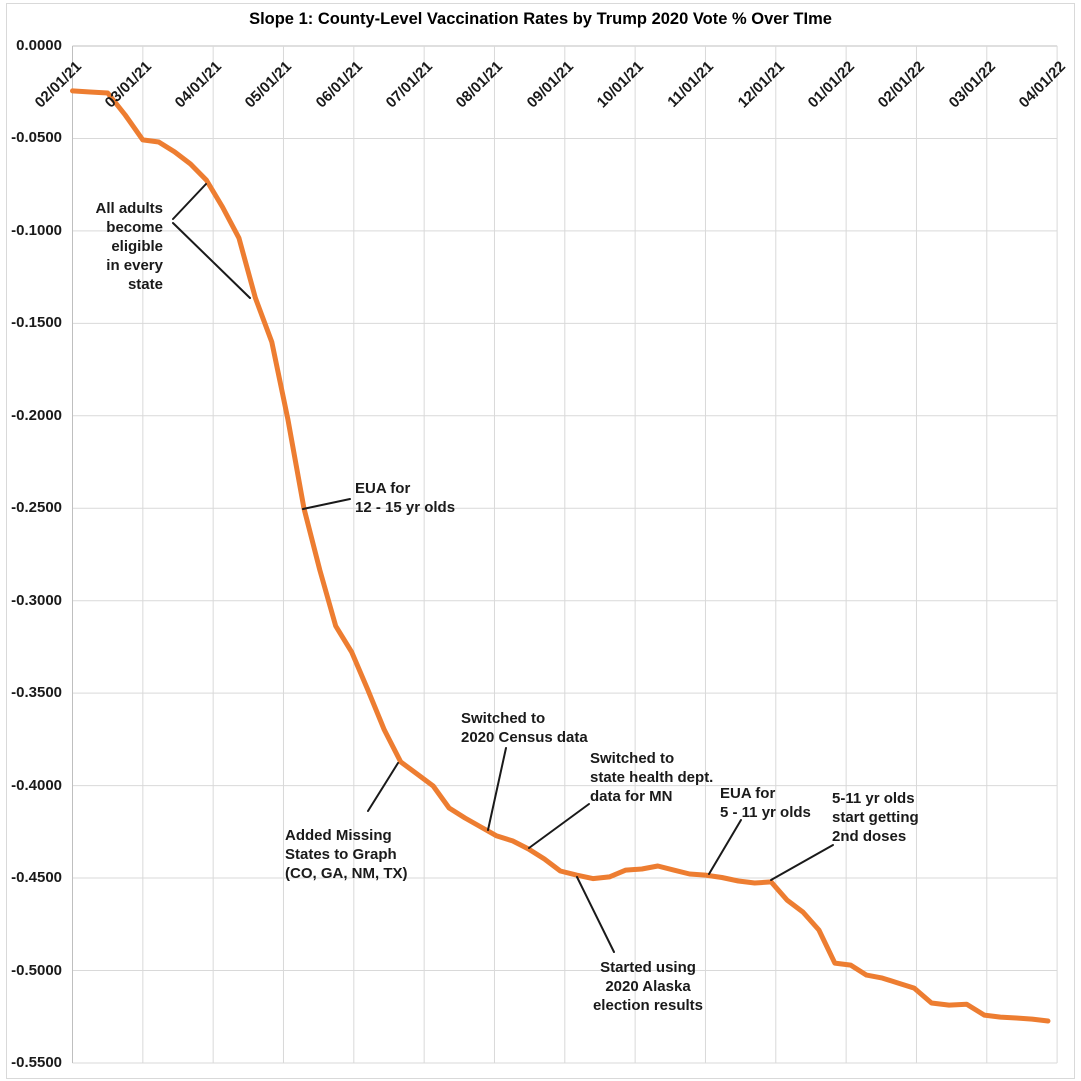 This screenshot has width=1081, height=1081. Describe the element at coordinates (595, 914) in the screenshot. I see `leader-line-alaska-election-results` at that location.